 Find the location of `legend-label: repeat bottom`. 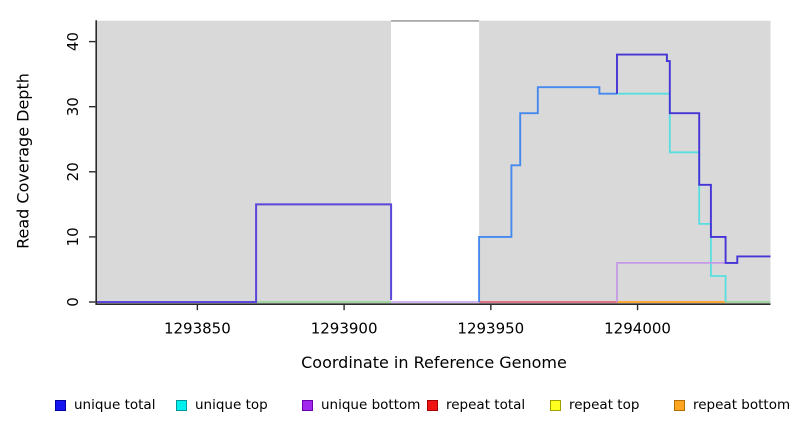

legend-label: repeat bottom is located at coordinates (742, 405).